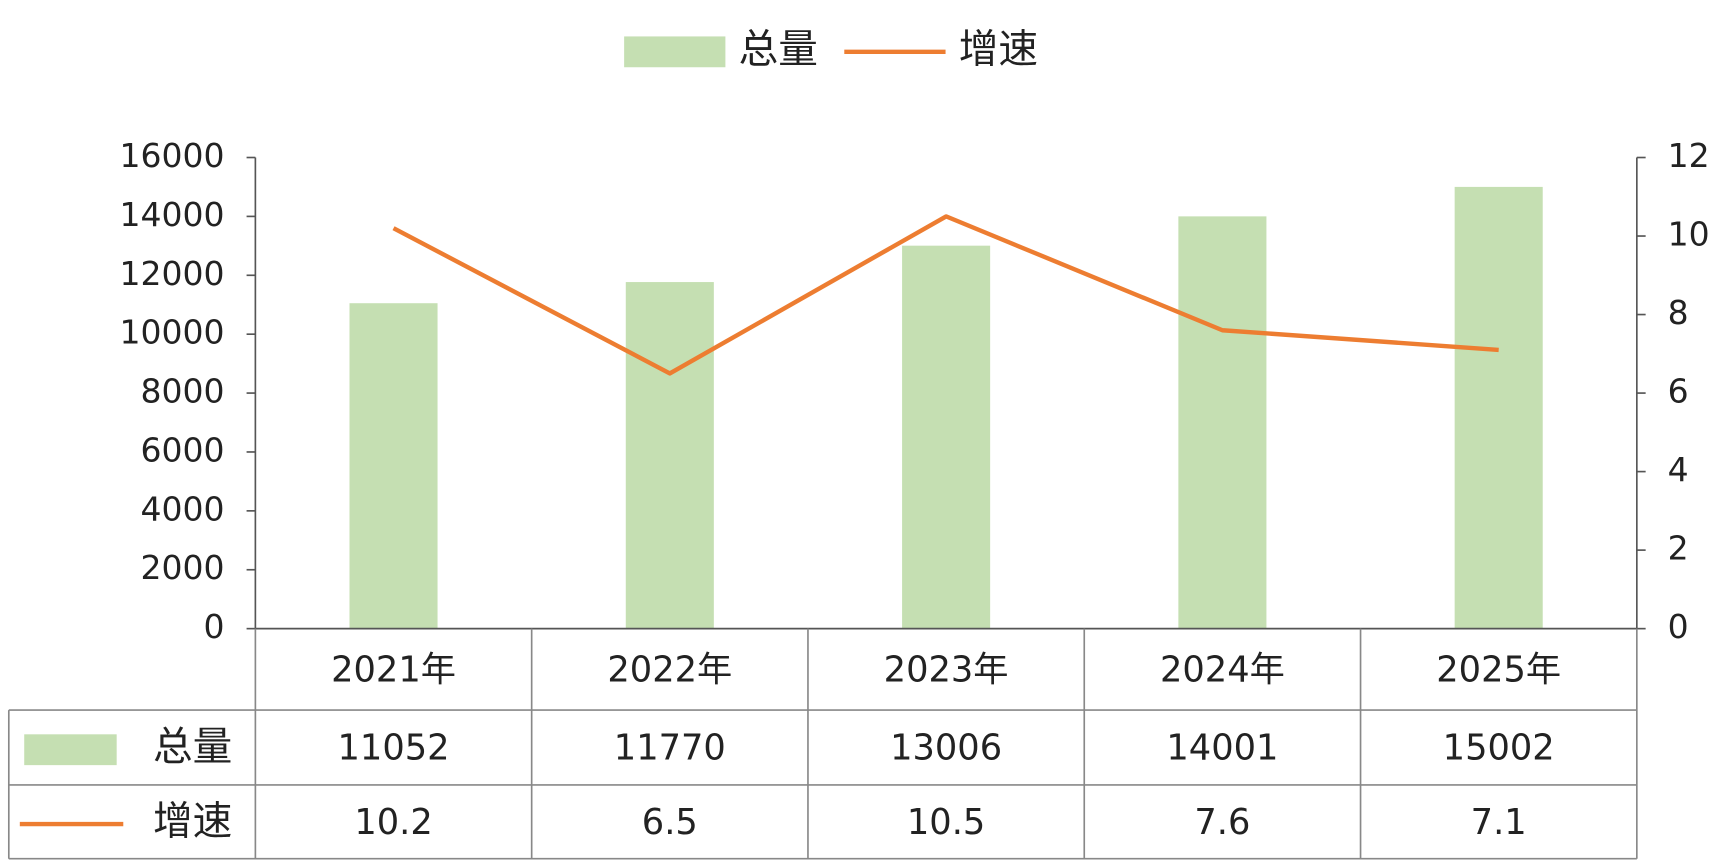 The height and width of the screenshot is (861, 1726). I want to click on table-value: 13006, so click(946, 748).